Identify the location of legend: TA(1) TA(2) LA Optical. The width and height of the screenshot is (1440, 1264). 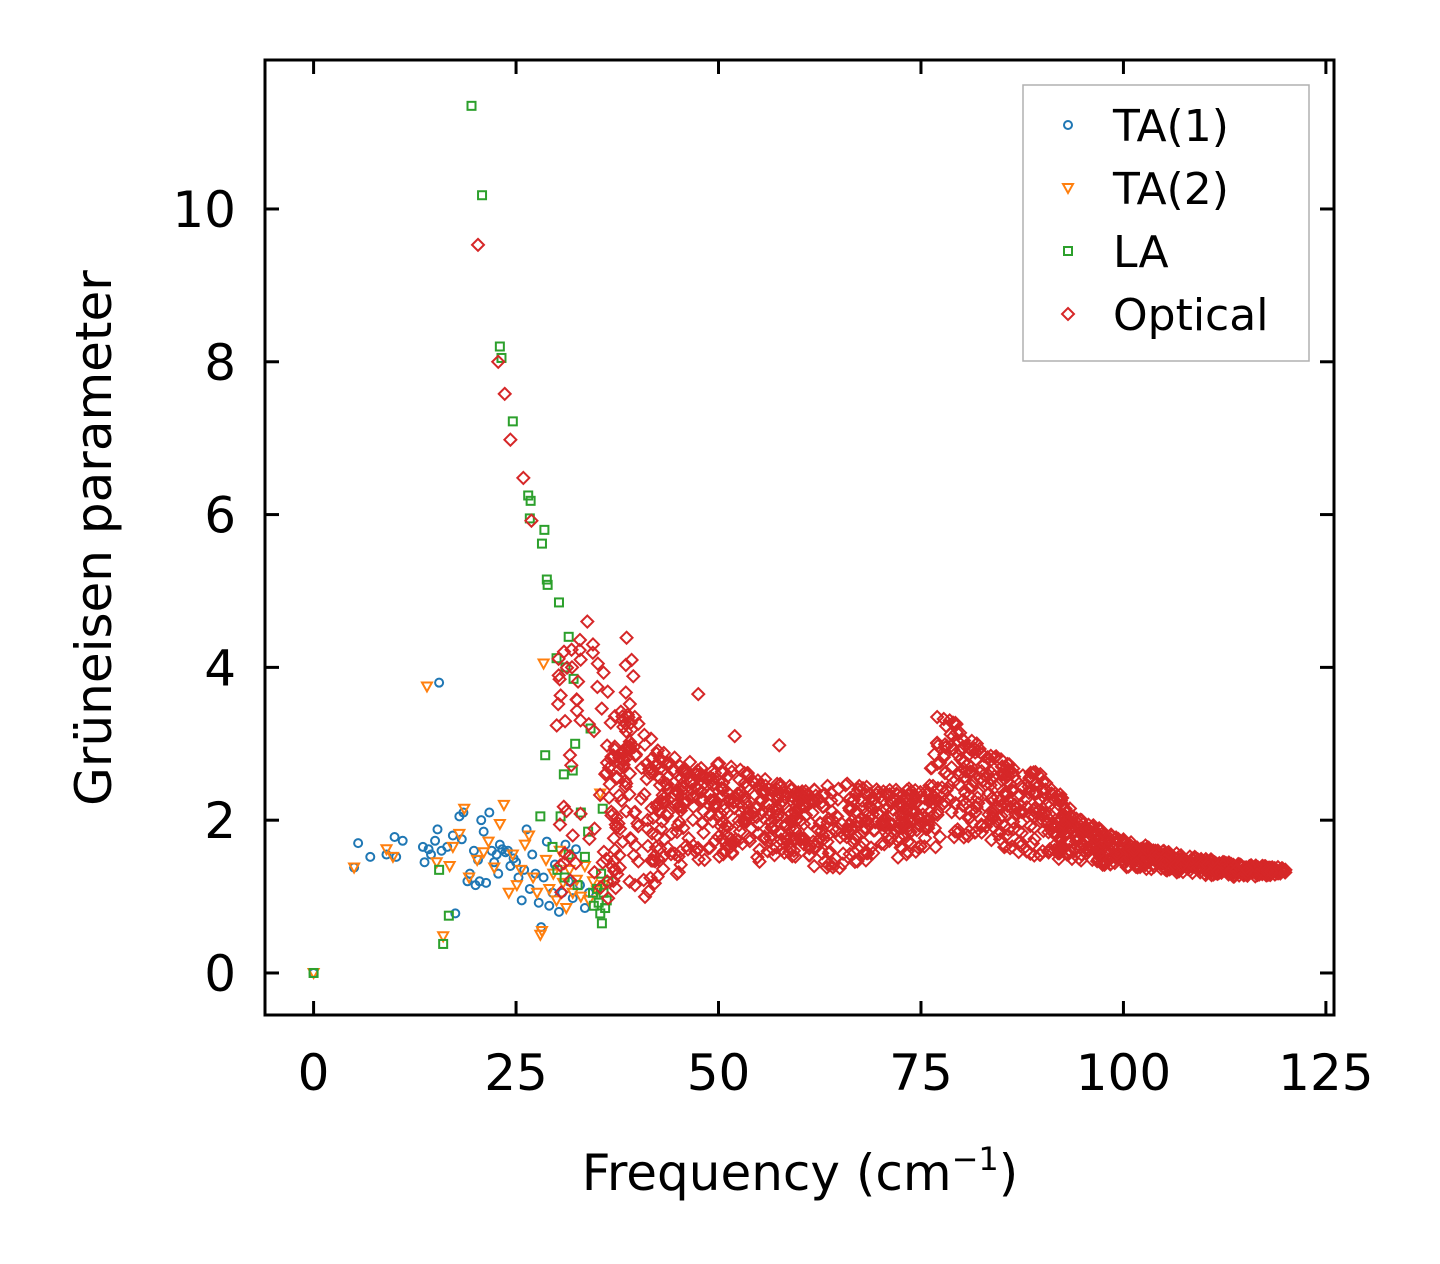
(1166, 223).